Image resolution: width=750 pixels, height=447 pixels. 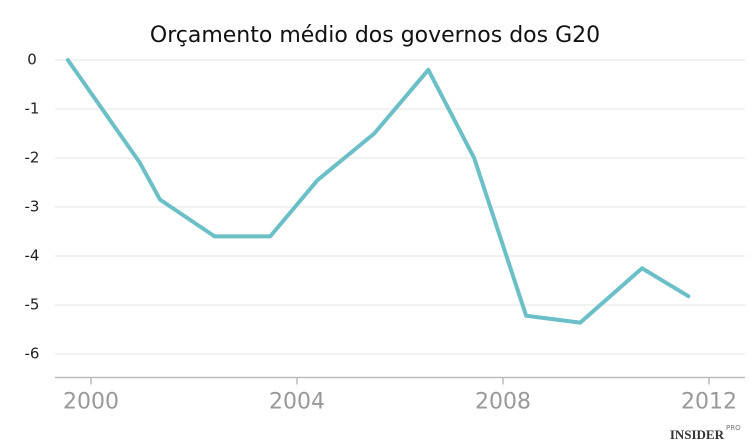 I want to click on y-tick-label: 0, so click(x=32, y=60).